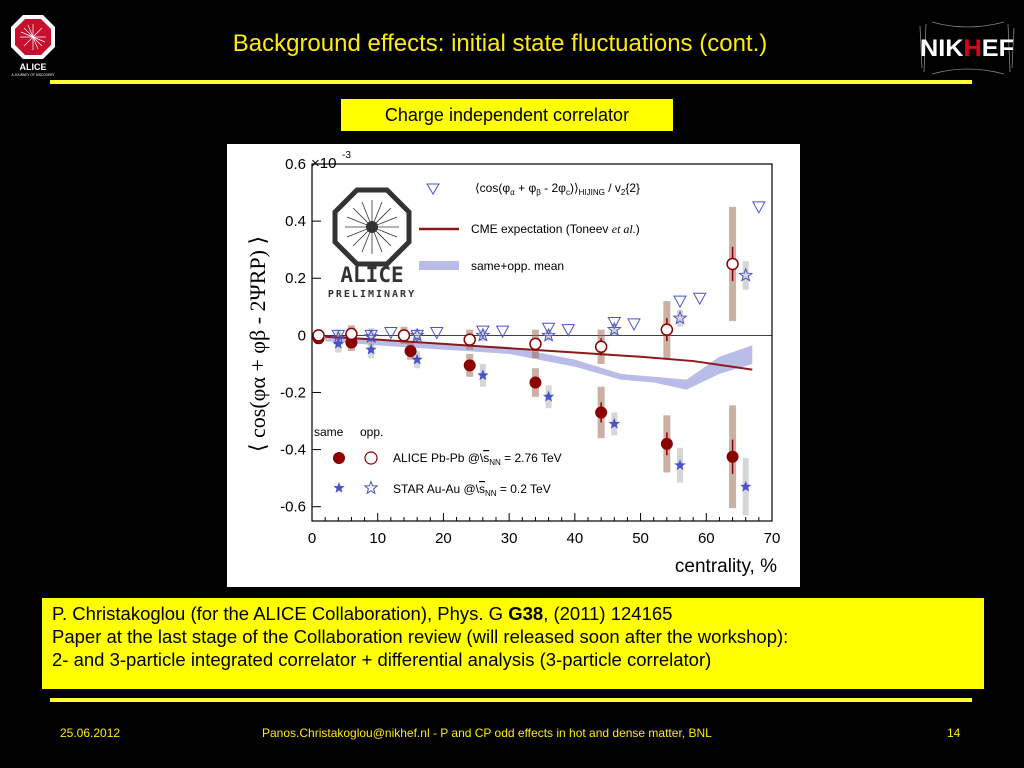  Describe the element at coordinates (772, 538) in the screenshot. I see `x-tick-label: 70` at that location.